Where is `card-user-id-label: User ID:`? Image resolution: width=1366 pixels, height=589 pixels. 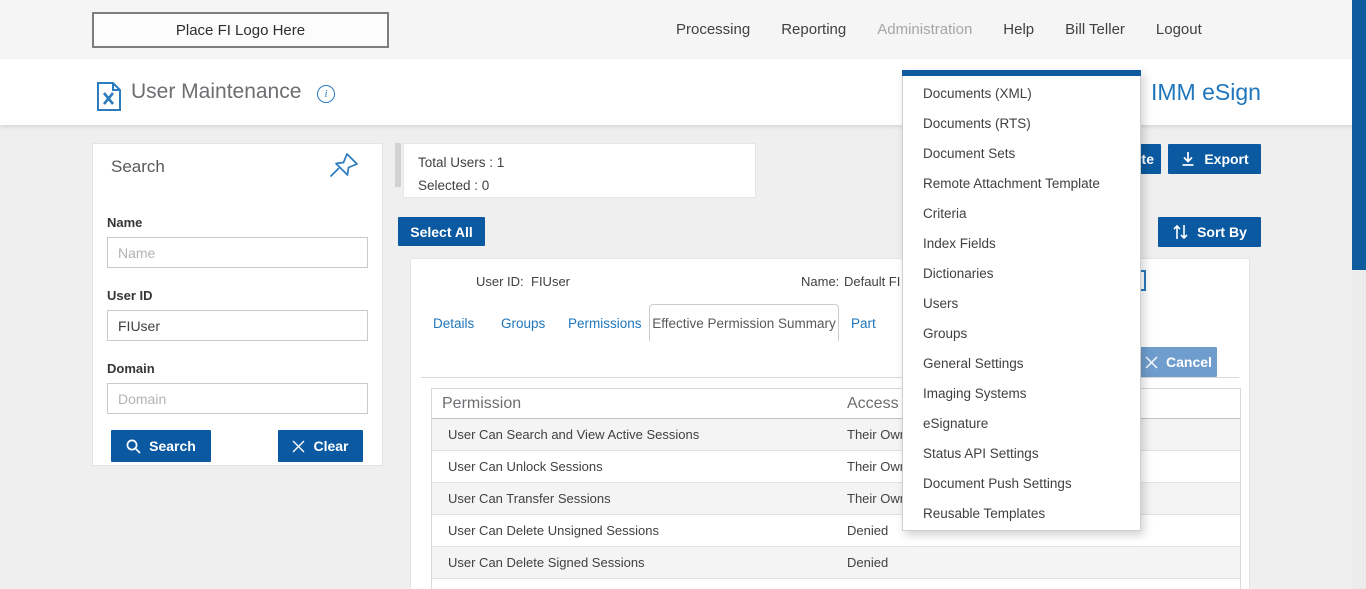
card-user-id-label: User ID: is located at coordinates (500, 281).